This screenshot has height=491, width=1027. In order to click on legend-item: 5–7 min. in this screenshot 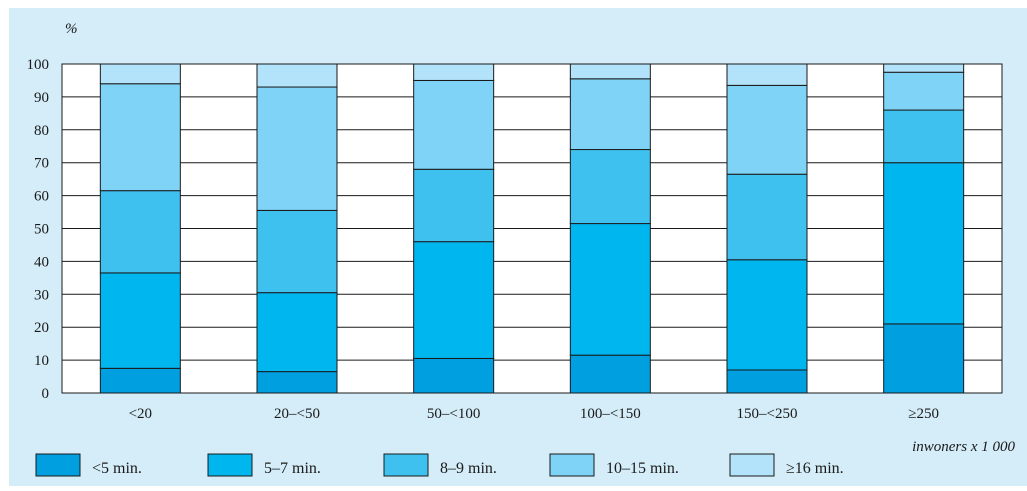, I will do `click(264, 465)`.